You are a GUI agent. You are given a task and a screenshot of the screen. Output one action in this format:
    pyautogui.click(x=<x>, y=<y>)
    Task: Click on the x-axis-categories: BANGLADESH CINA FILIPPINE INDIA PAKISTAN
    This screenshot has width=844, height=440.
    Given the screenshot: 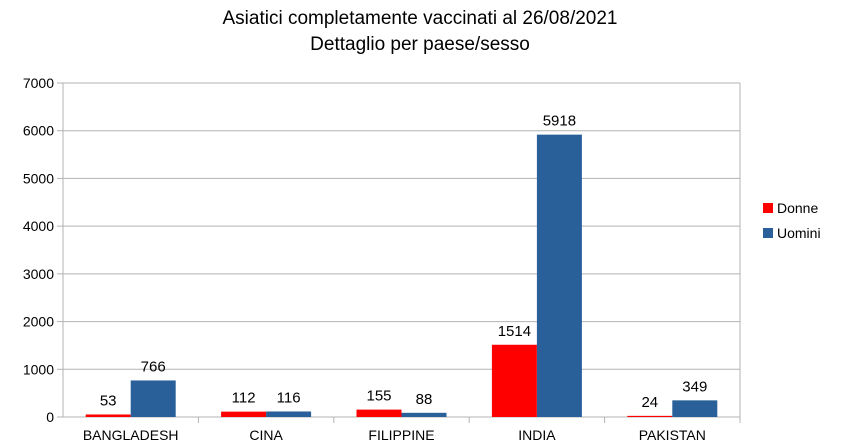 What is the action you would take?
    pyautogui.click(x=394, y=433)
    